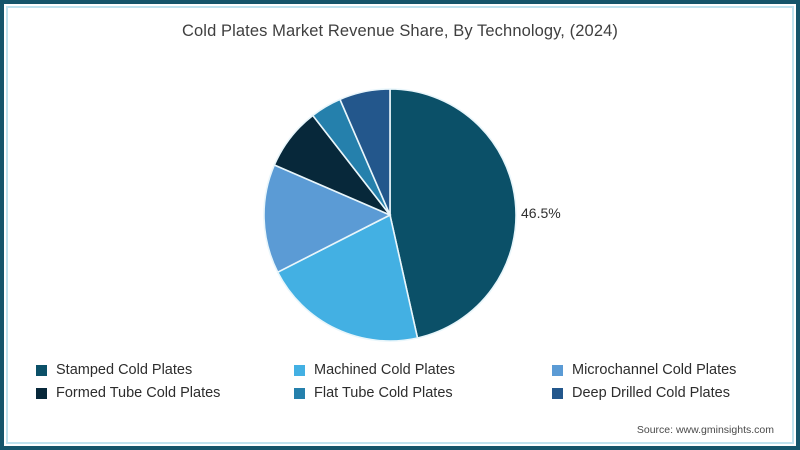 The height and width of the screenshot is (450, 800). What do you see at coordinates (138, 393) in the screenshot?
I see `legend-label: Formed Tube Cold Plates` at bounding box center [138, 393].